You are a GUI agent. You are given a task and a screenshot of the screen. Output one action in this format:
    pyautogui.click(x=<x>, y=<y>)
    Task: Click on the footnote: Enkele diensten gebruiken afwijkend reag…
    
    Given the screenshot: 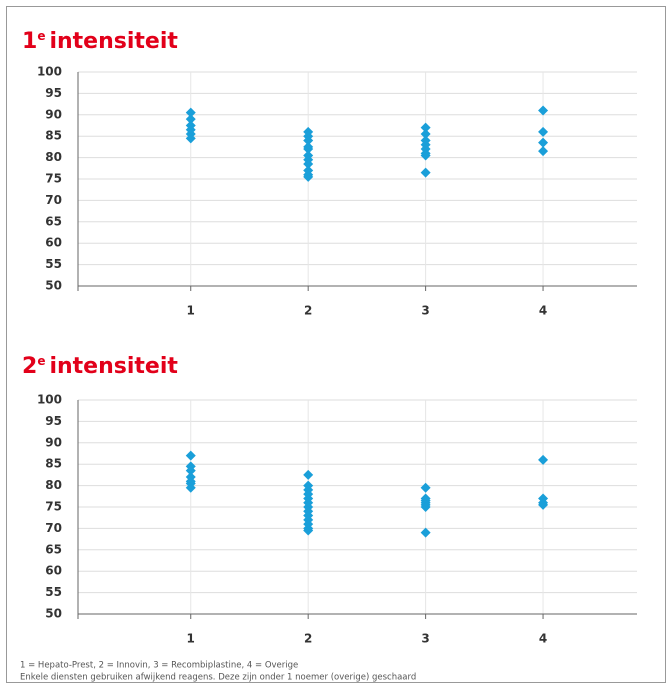 What is the action you would take?
    pyautogui.click(x=218, y=678)
    